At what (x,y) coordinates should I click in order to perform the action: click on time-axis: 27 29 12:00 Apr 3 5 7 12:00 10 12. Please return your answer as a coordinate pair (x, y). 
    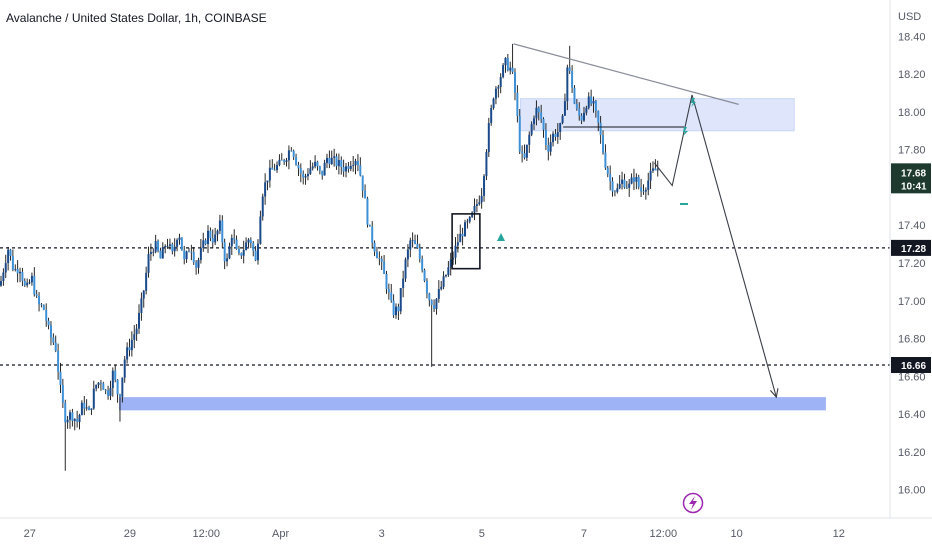
    Looking at the image, I should click on (466, 533).